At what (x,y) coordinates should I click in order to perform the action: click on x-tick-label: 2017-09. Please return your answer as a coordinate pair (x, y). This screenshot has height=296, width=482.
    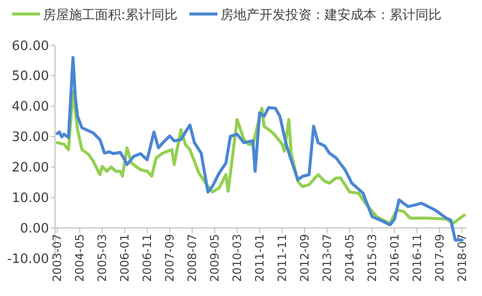
    Looking at the image, I should click on (439, 258).